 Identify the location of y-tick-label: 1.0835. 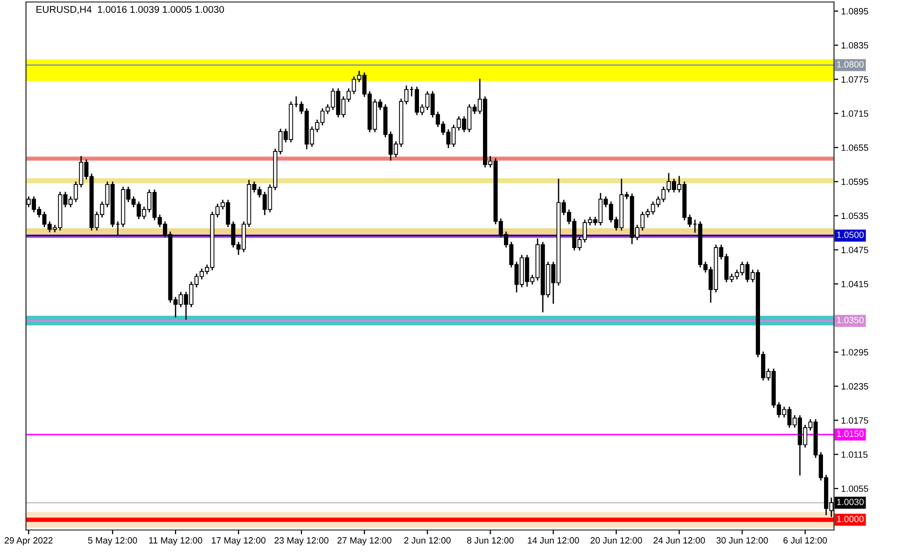
(855, 45).